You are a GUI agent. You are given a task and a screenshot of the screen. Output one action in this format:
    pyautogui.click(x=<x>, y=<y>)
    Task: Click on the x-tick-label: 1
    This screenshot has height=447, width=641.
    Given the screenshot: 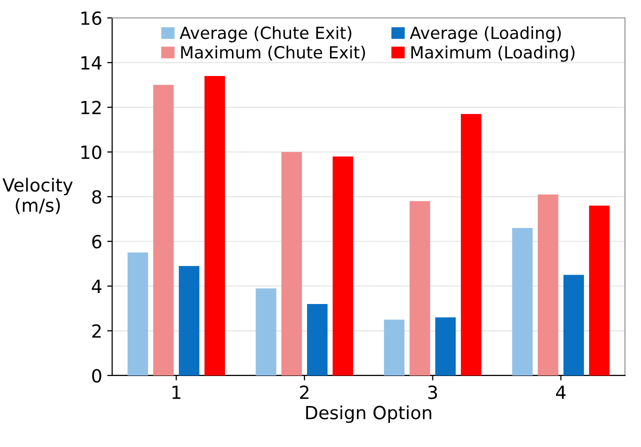 What is the action you would take?
    pyautogui.click(x=176, y=392)
    